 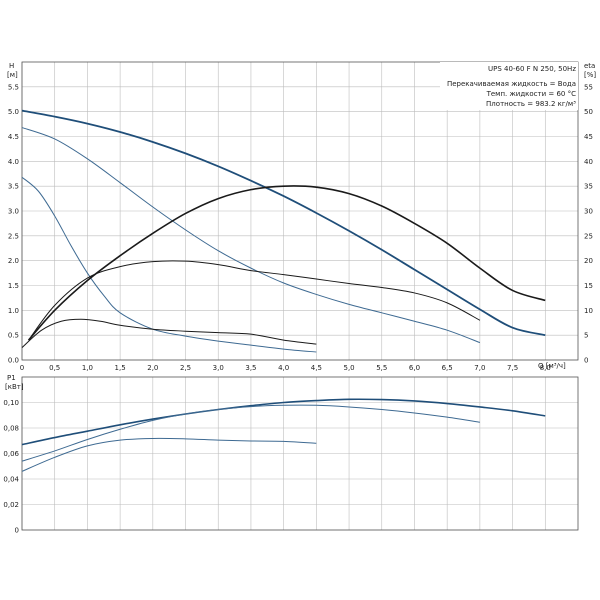 I want to click on y2-tick-label: 50, so click(x=588, y=112).